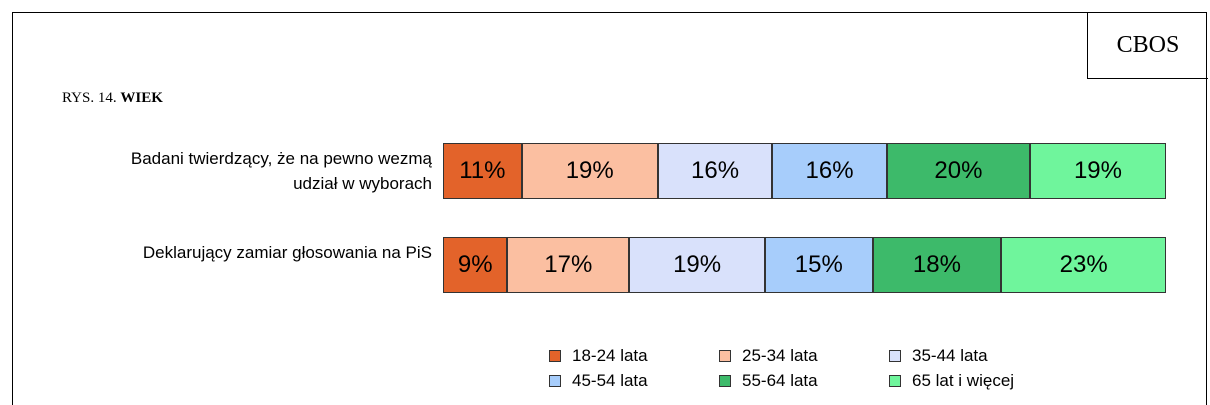  What do you see at coordinates (89, 98) in the screenshot?
I see `figure-number: RYS. 14.` at bounding box center [89, 98].